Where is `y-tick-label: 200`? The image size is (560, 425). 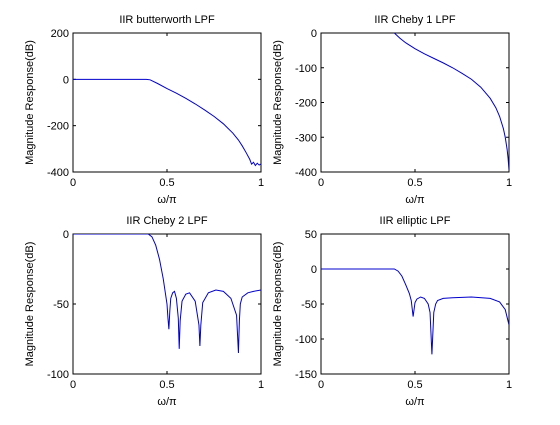 y-tick-label: 200 is located at coordinates (60, 34).